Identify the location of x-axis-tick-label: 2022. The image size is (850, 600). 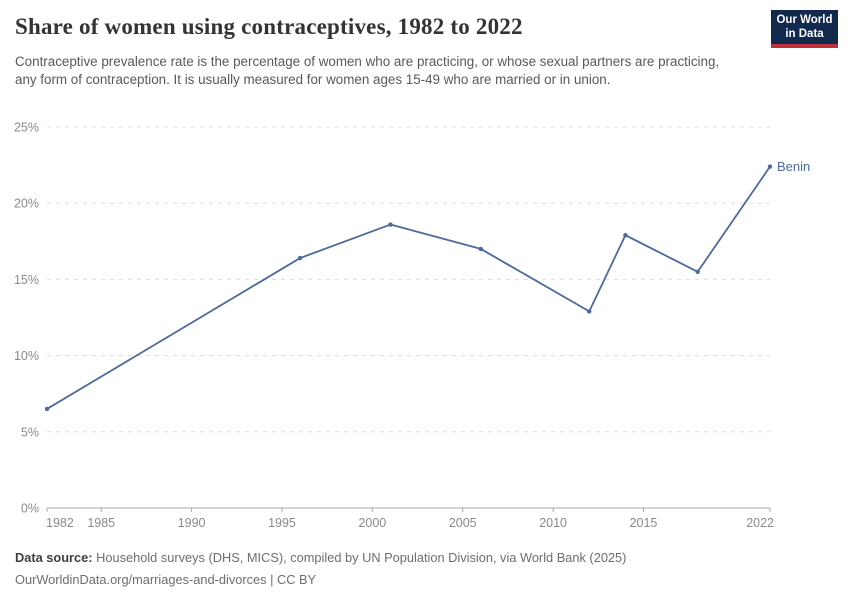
(760, 523).